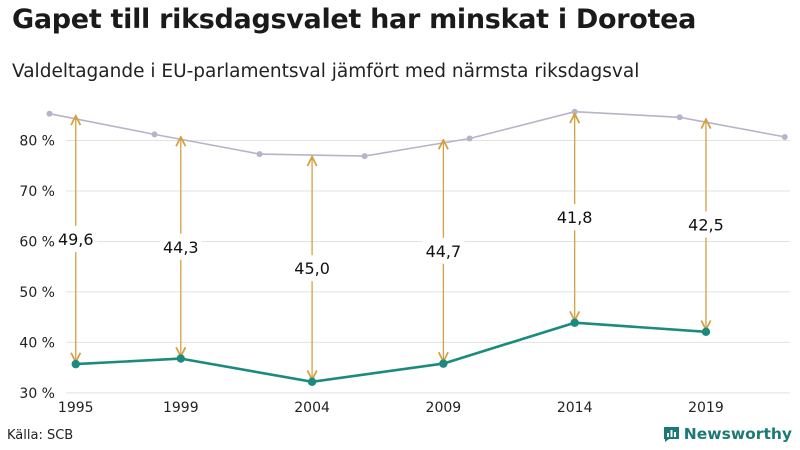 The height and width of the screenshot is (450, 800). I want to click on x-tick-label: 1999, so click(181, 408).